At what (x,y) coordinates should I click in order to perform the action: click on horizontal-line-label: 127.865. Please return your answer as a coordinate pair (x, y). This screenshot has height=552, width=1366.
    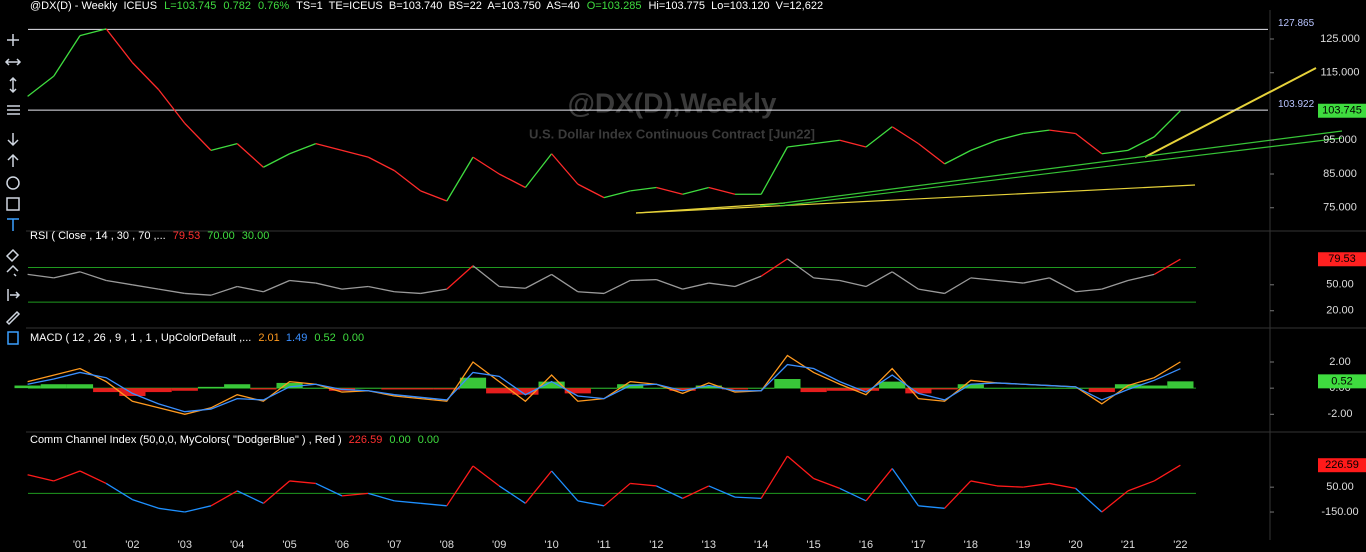
    Looking at the image, I should click on (1296, 23).